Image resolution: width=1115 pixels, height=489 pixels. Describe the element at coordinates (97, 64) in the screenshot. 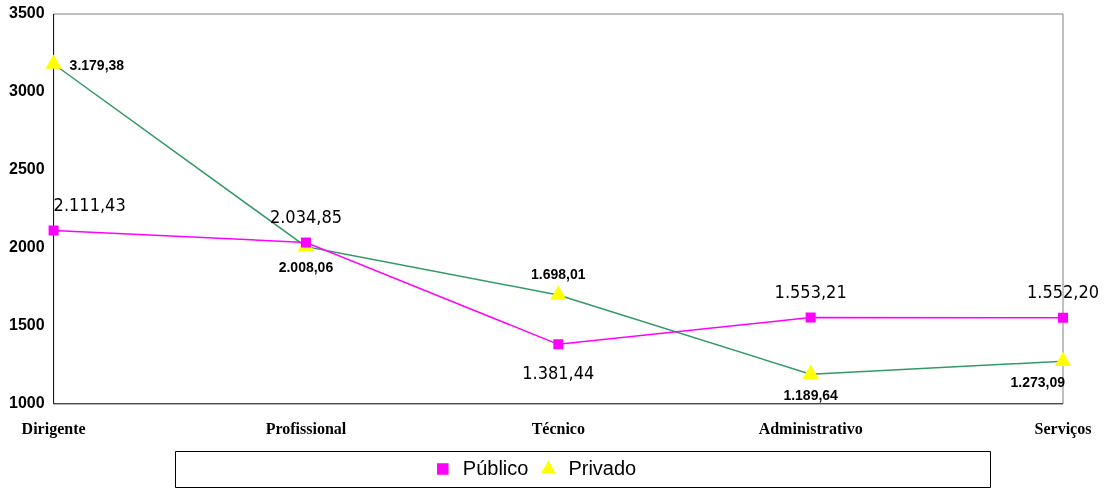

I see `data-label: 3.179,38` at that location.